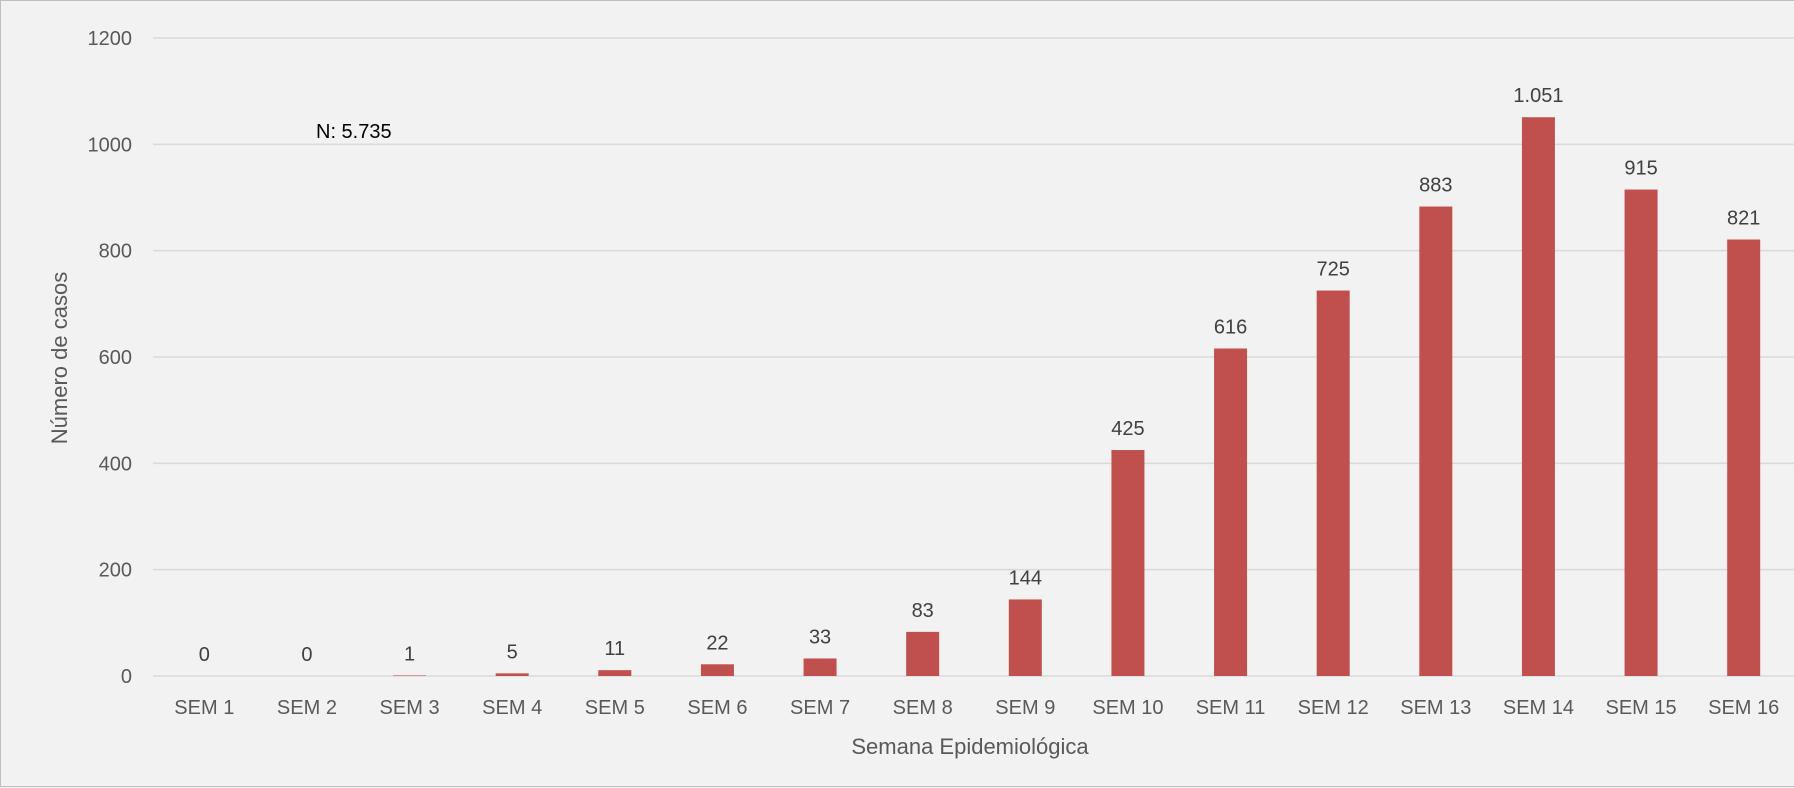 The width and height of the screenshot is (1794, 788). I want to click on data-label: 915, so click(1640, 169).